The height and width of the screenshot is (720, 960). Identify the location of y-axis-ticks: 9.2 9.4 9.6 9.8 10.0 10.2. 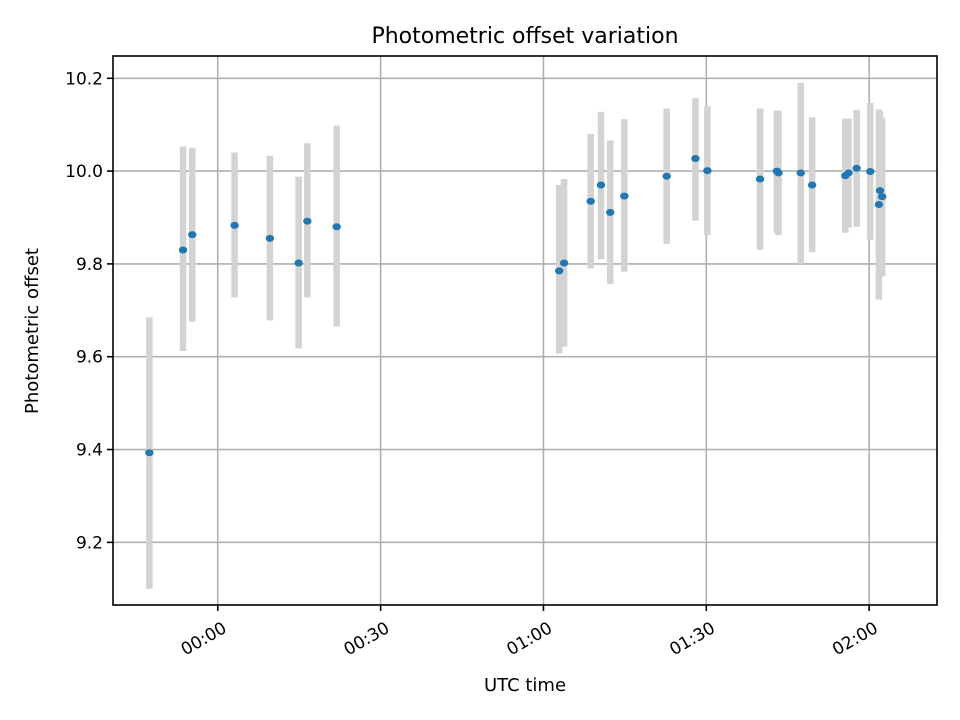
(89, 311).